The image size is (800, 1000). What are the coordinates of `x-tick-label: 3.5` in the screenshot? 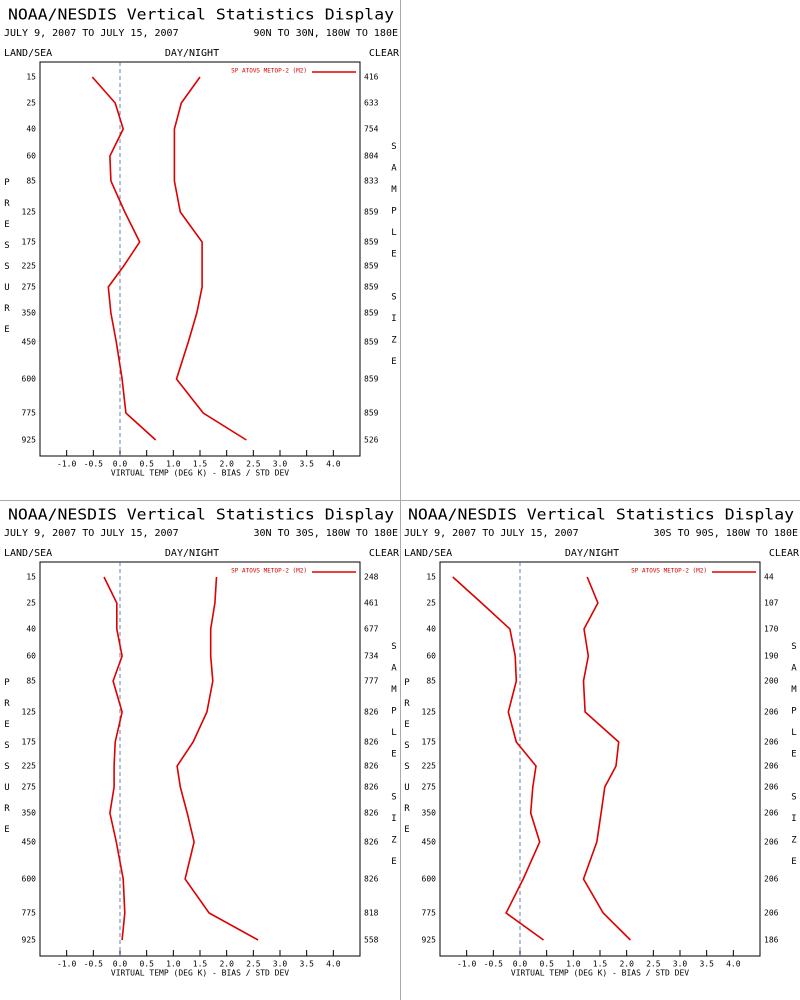 It's located at (706, 964).